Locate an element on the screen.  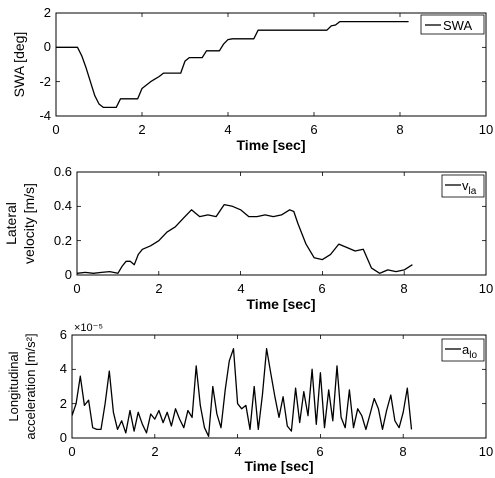
y-axis-label-line2: acceleration [m/s²] is located at coordinates (30, 386).